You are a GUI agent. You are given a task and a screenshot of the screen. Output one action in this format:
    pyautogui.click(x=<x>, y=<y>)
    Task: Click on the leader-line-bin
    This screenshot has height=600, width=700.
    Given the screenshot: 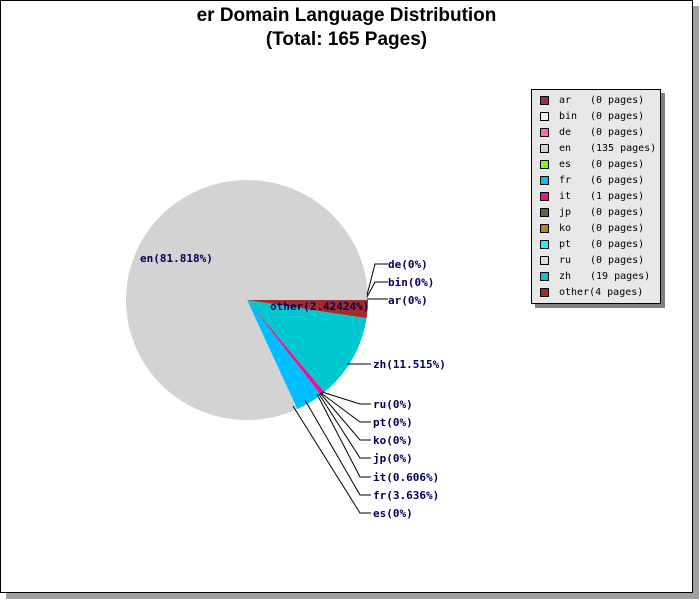 What is the action you would take?
    pyautogui.click(x=377, y=289)
    